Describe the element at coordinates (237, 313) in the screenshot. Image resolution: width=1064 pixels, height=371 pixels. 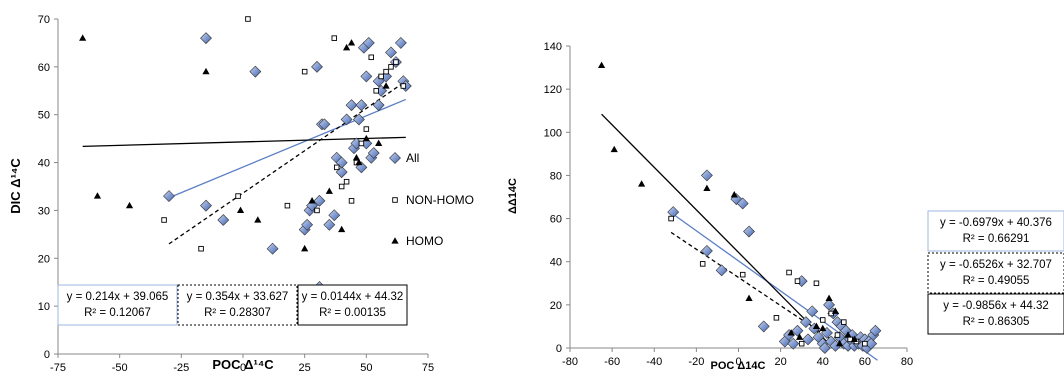
I see `trendline-r2: R² = 0.28307` at that location.